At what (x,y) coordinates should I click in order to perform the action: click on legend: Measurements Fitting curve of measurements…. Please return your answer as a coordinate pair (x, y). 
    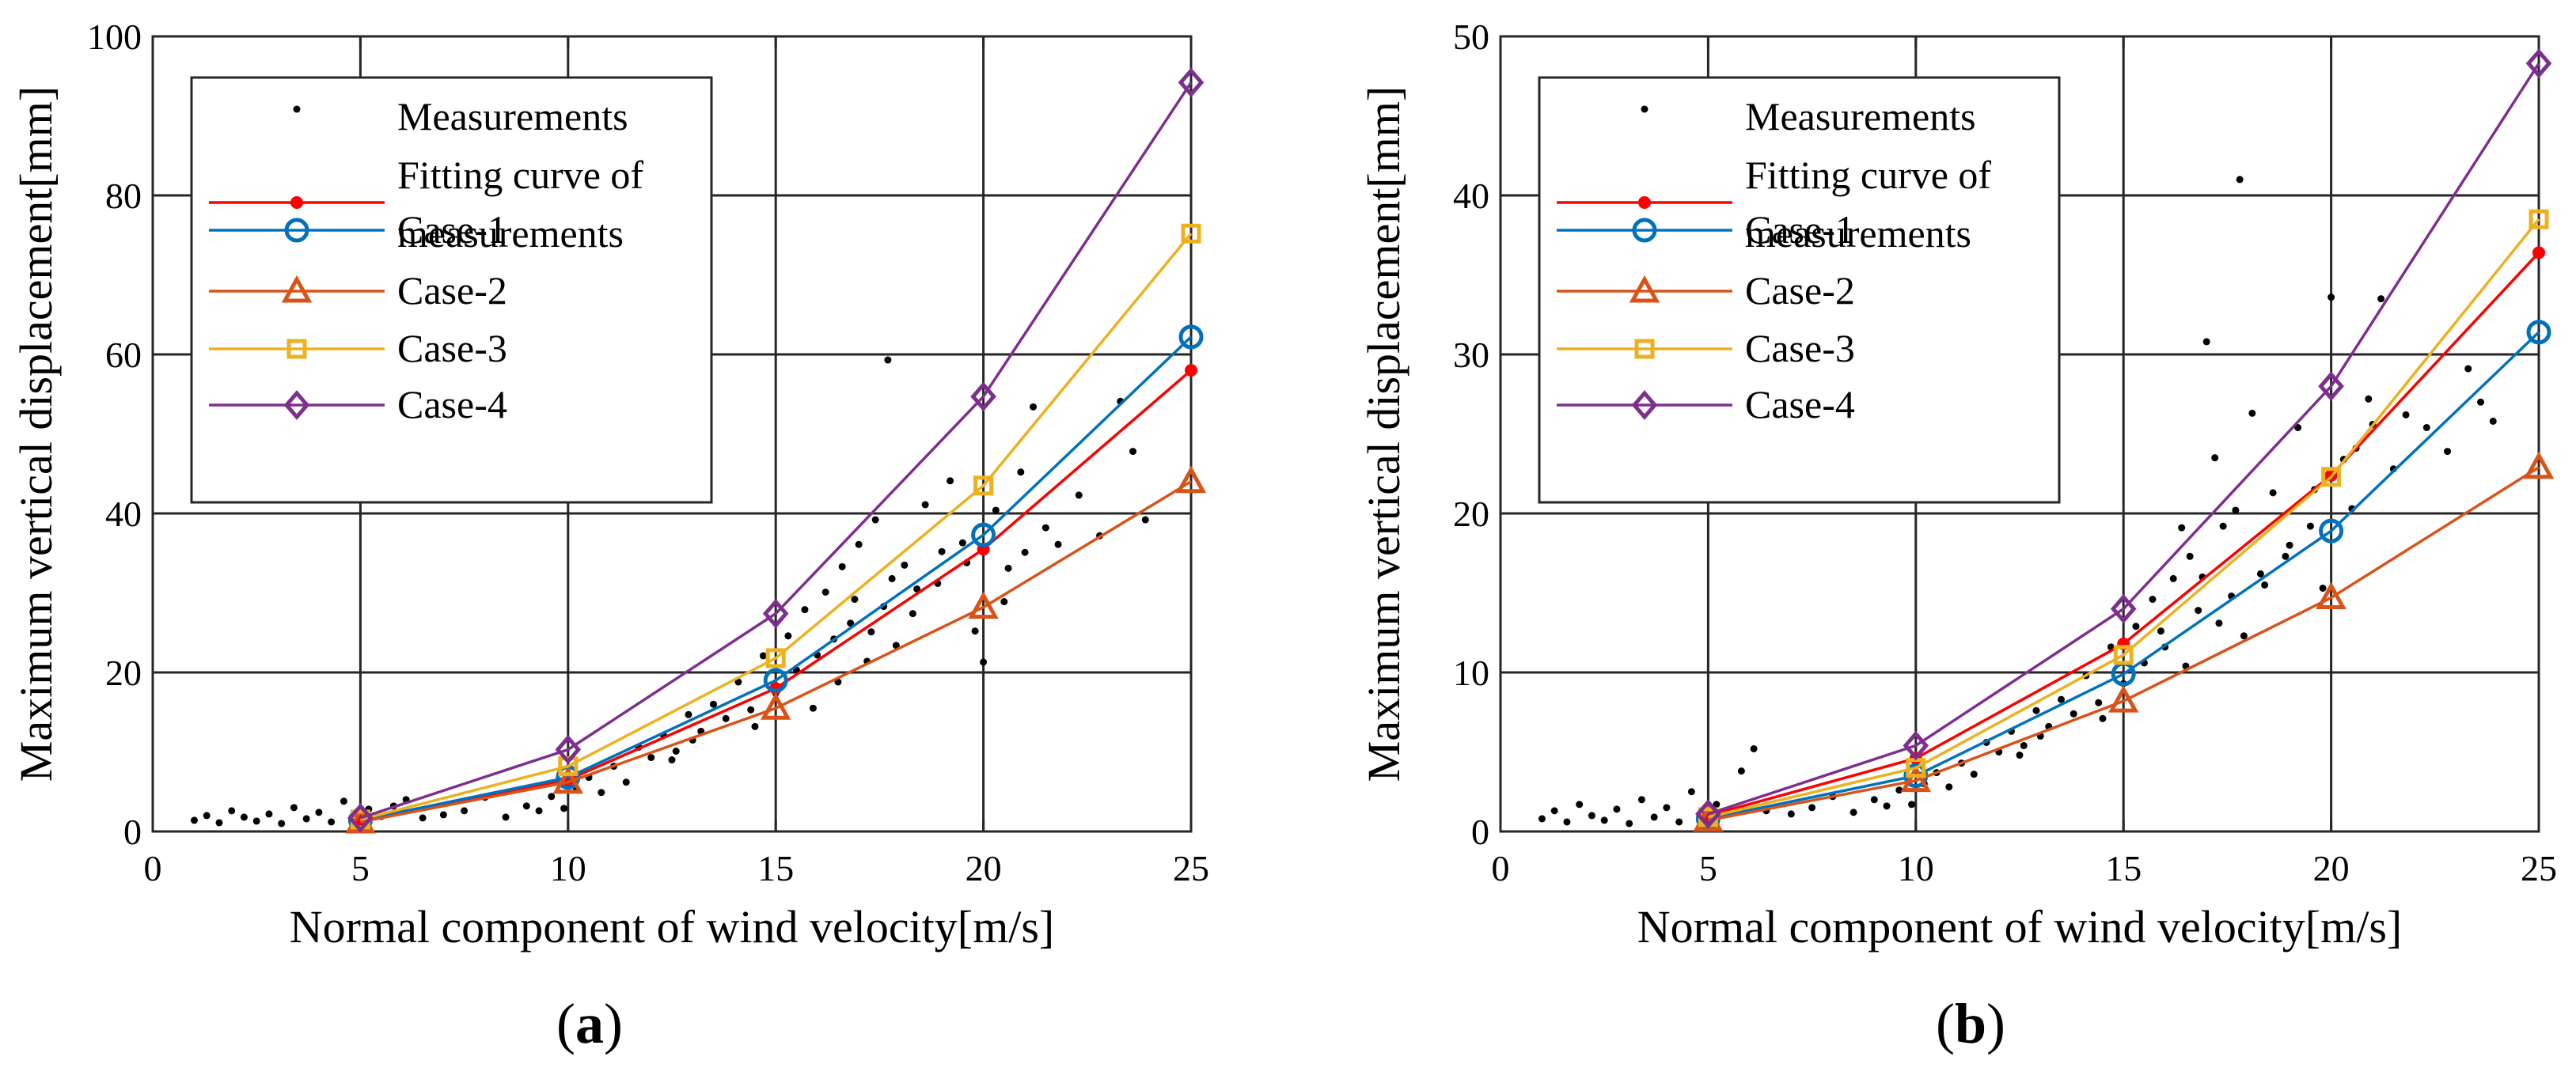
    Looking at the image, I should click on (1799, 290).